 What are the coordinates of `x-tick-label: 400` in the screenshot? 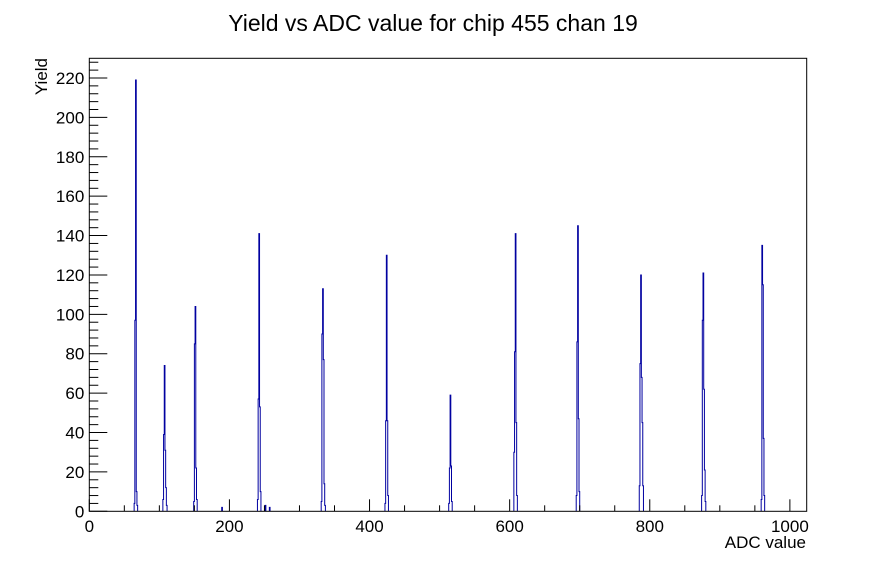 It's located at (369, 526).